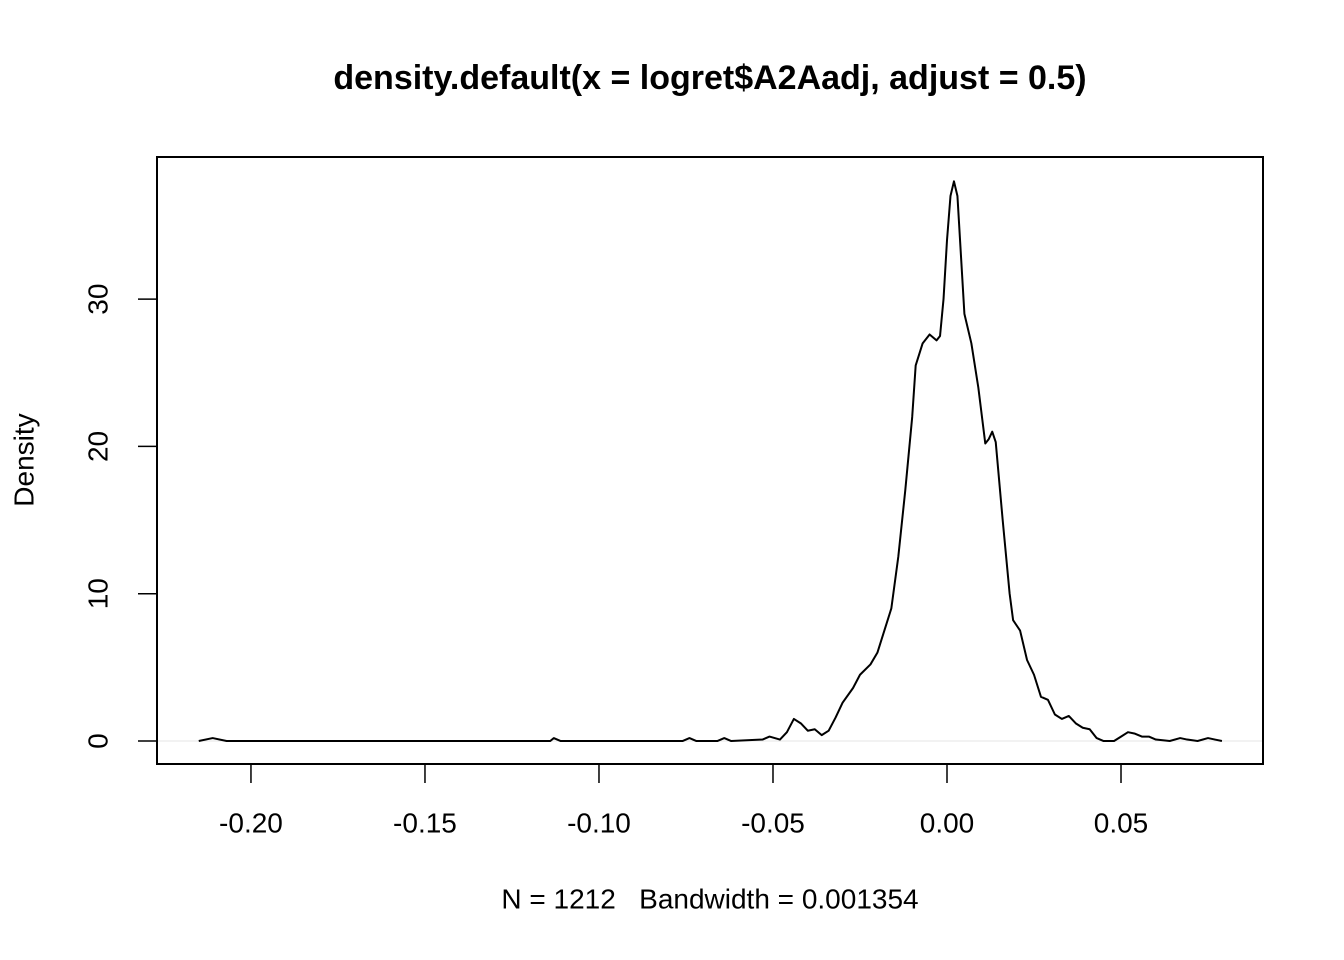  What do you see at coordinates (599, 822) in the screenshot?
I see `x-tick-label: -0.10` at bounding box center [599, 822].